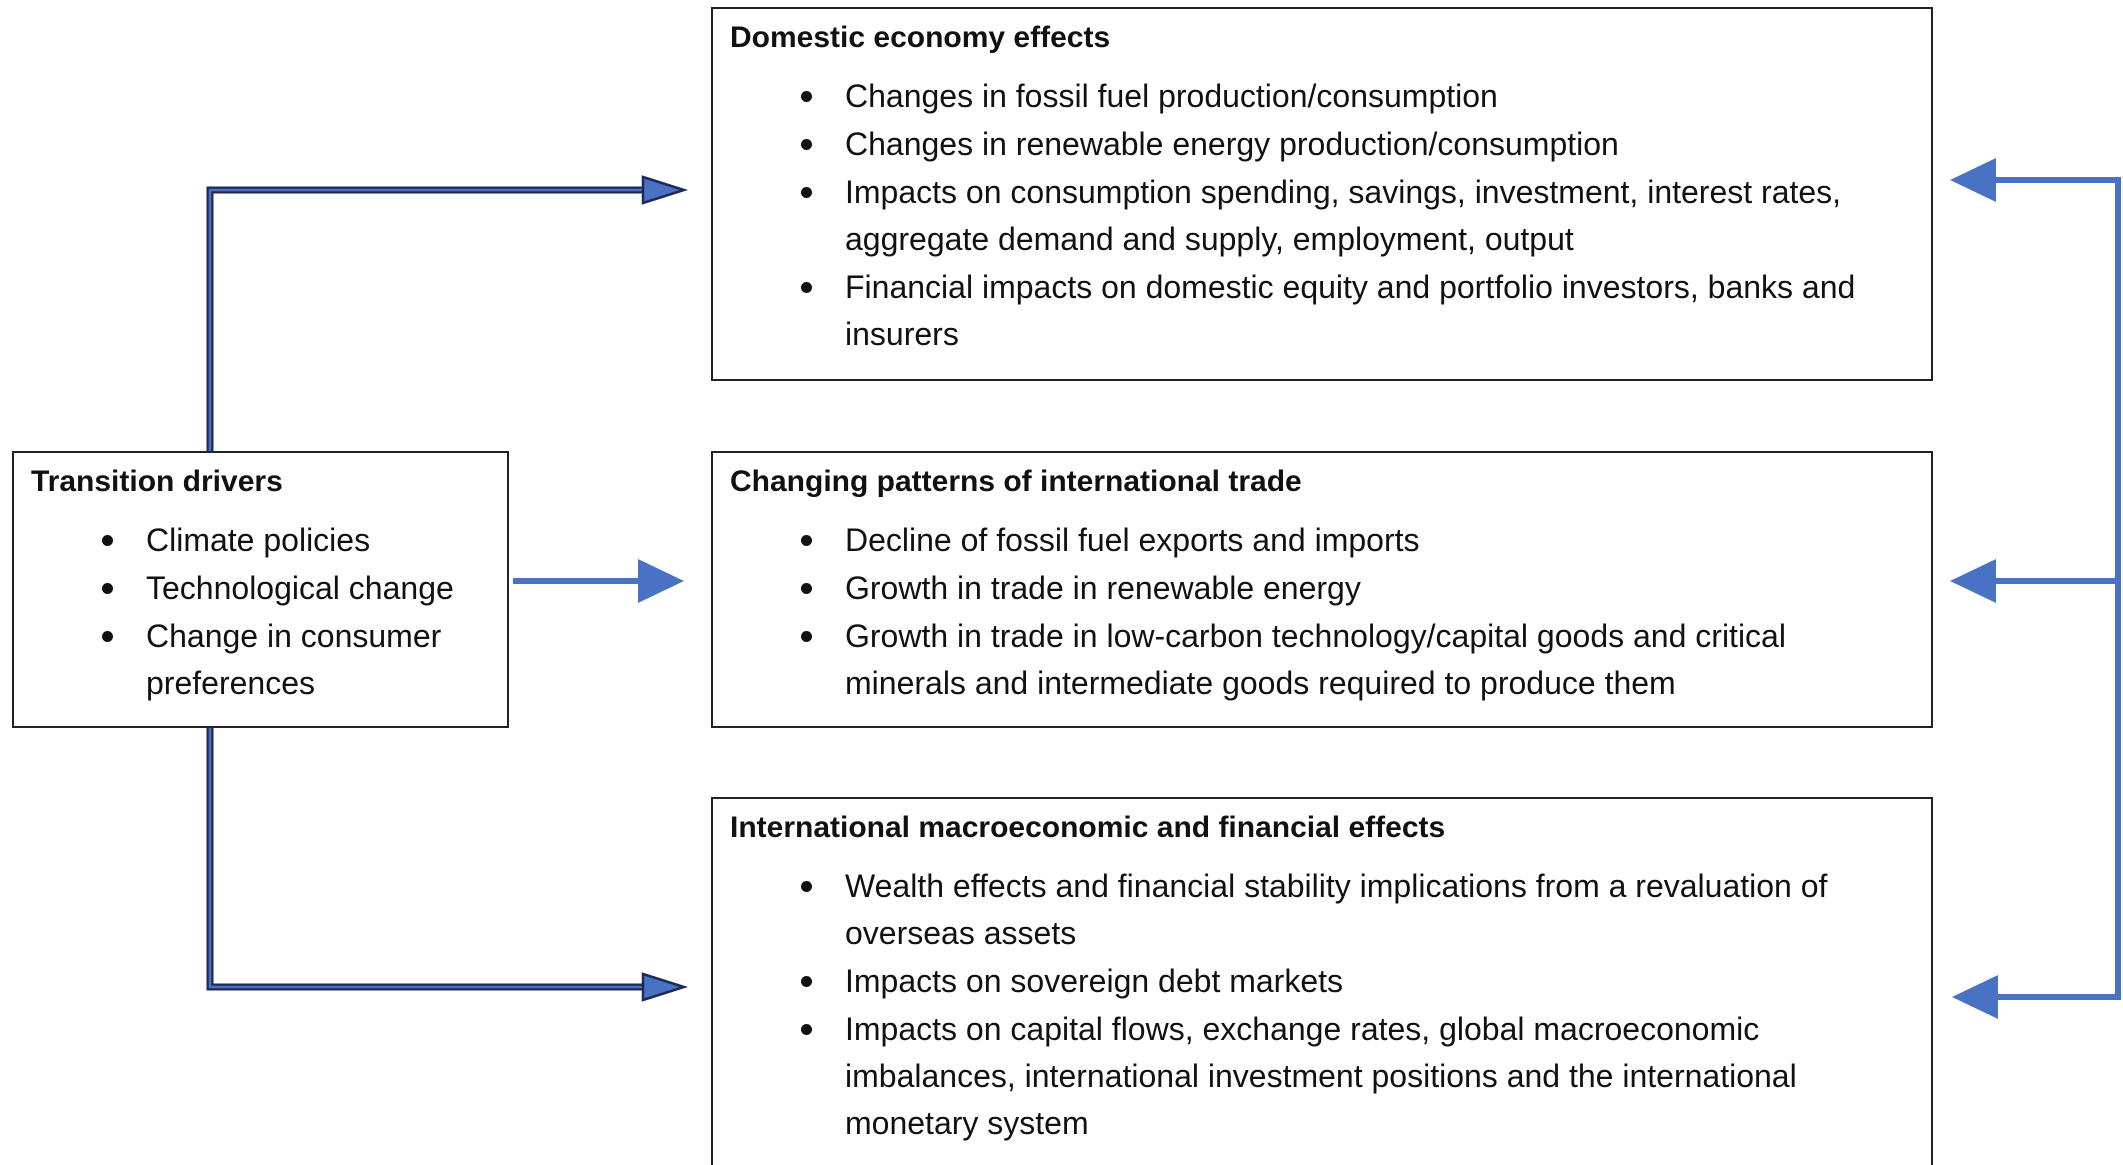 The image size is (2123, 1165). Describe the element at coordinates (920, 37) in the screenshot. I see `box-title: Domestic economy effects` at that location.